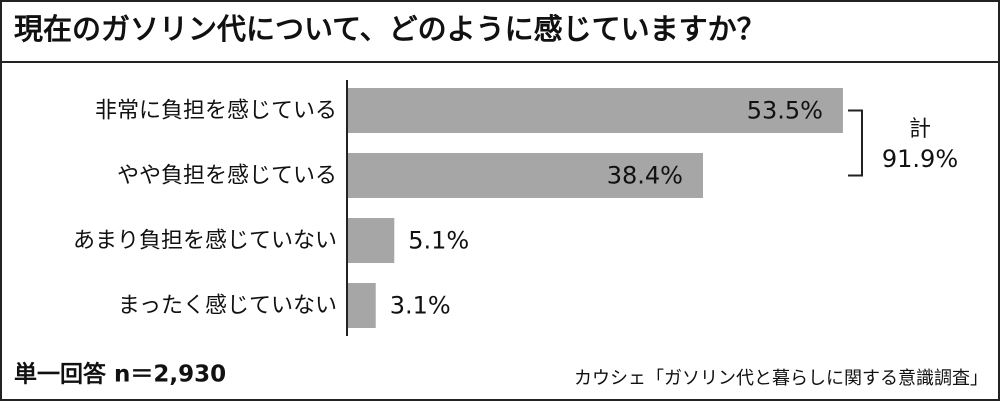  What do you see at coordinates (438, 241) in the screenshot?
I see `value-label: 5.1%` at bounding box center [438, 241].